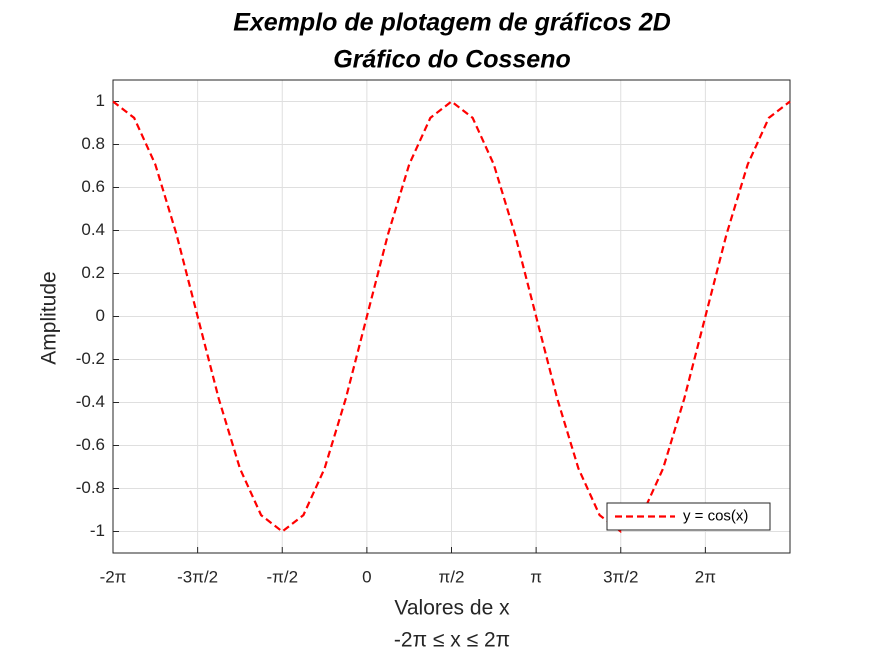 Image resolution: width=875 pixels, height=656 pixels. Describe the element at coordinates (93, 143) in the screenshot. I see `y-tick-label: 0.8` at that location.